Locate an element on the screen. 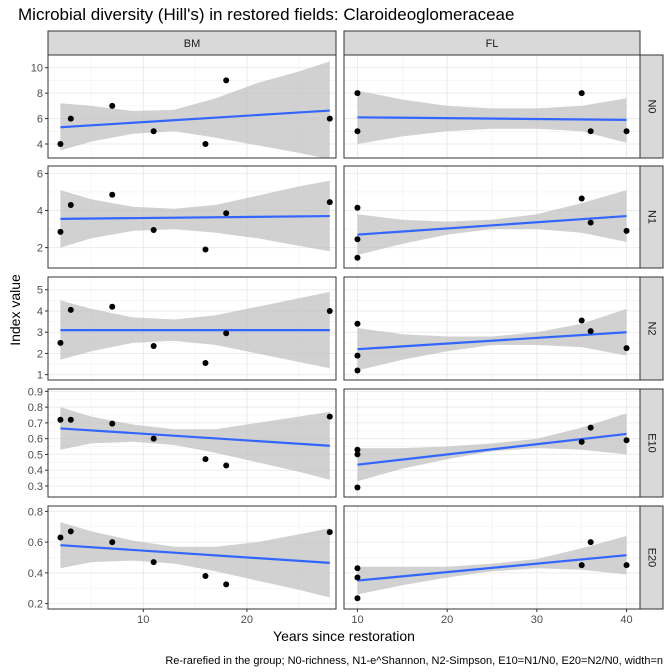 The image size is (672, 672). y-tick-label: 10 is located at coordinates (37, 69).